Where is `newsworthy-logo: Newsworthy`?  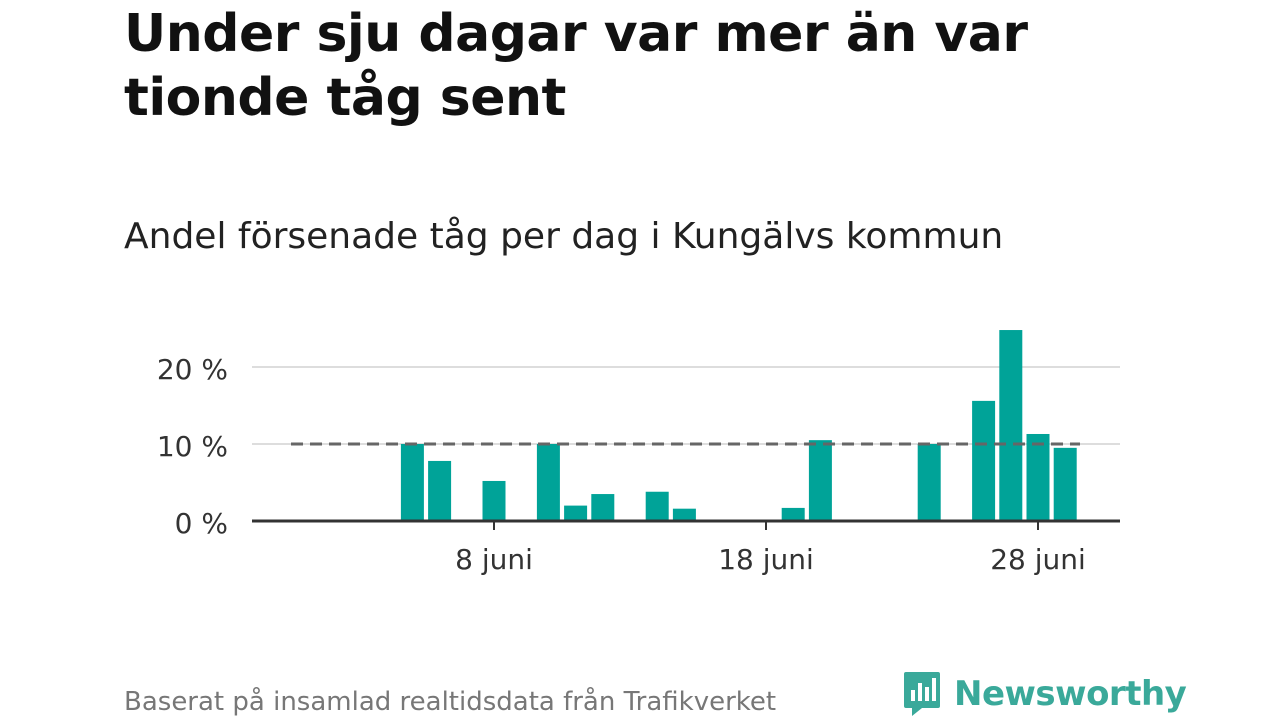
newsworthy-logo: Newsworthy is located at coordinates (1044, 694).